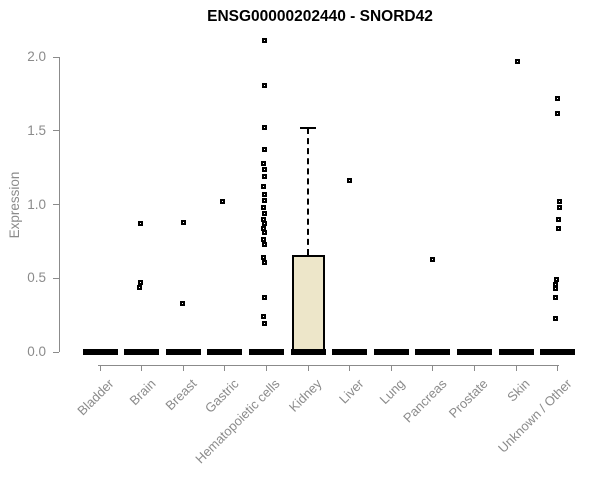 The height and width of the screenshot is (500, 600). What do you see at coordinates (36, 204) in the screenshot?
I see `y-tick-label: 1.0` at bounding box center [36, 204].